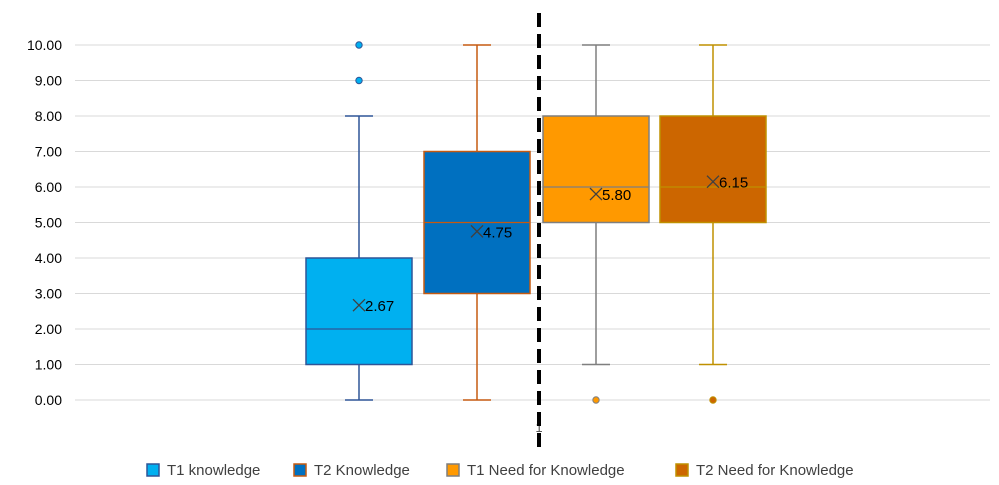 This screenshot has width=999, height=485. Describe the element at coordinates (497, 232) in the screenshot. I see `mean-label-t2-knowledge: 4.75` at that location.